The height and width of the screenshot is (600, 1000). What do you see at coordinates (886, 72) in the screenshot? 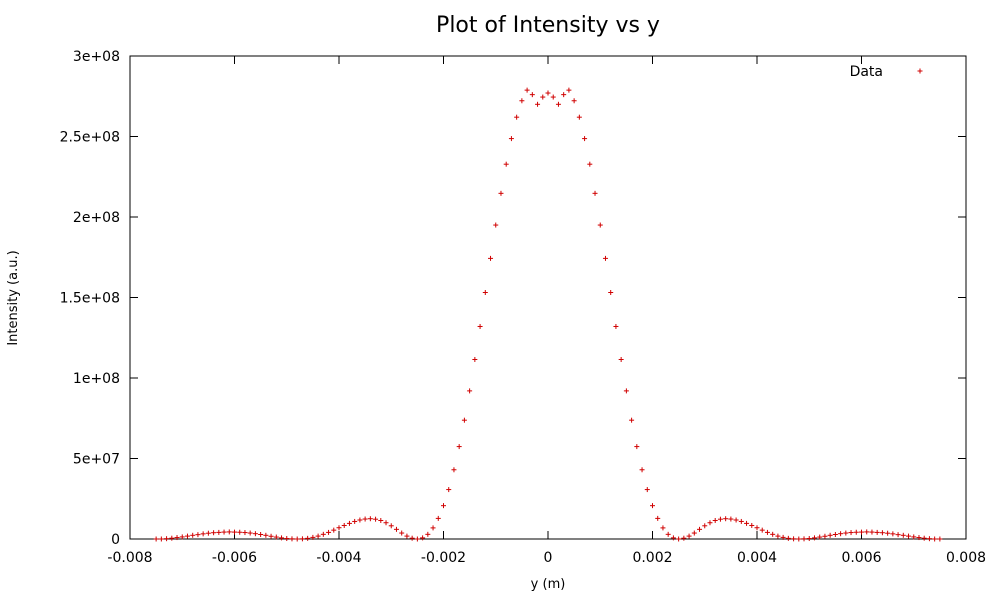
I see `legend: Data` at bounding box center [886, 72].